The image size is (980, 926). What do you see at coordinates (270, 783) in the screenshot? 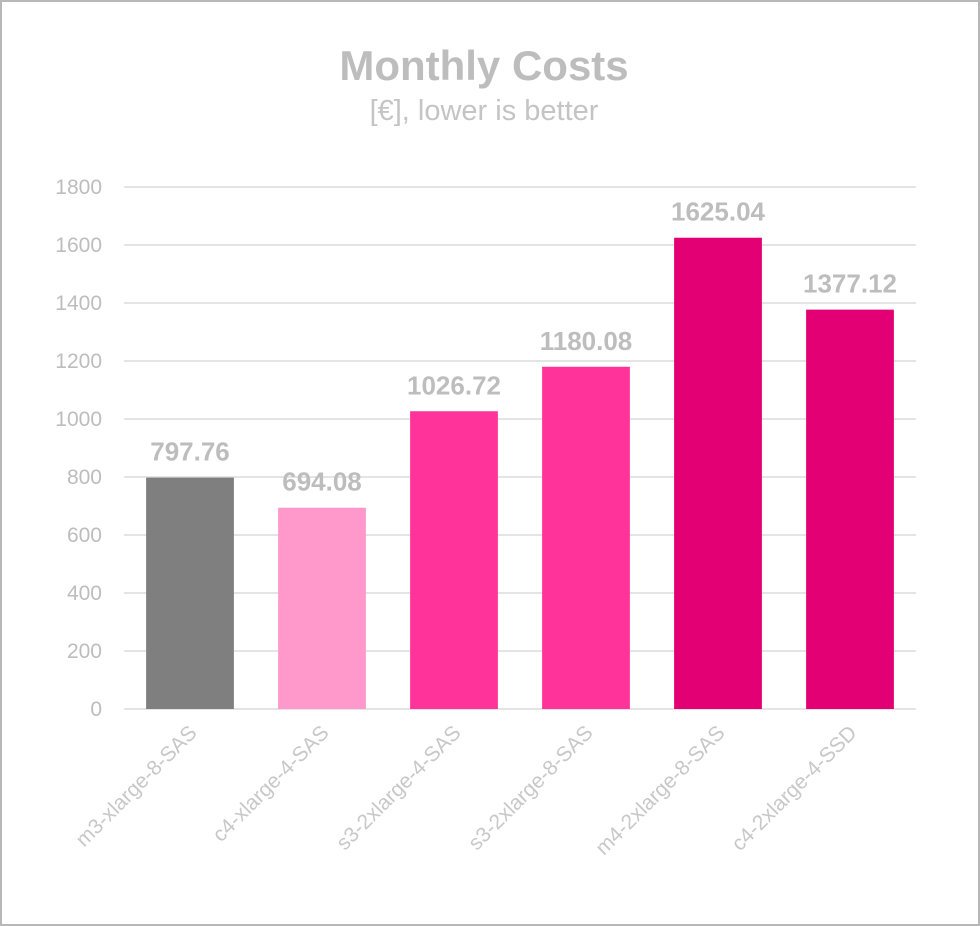
I see `x-category-label: c4-xlarge-4-SAS` at bounding box center [270, 783].